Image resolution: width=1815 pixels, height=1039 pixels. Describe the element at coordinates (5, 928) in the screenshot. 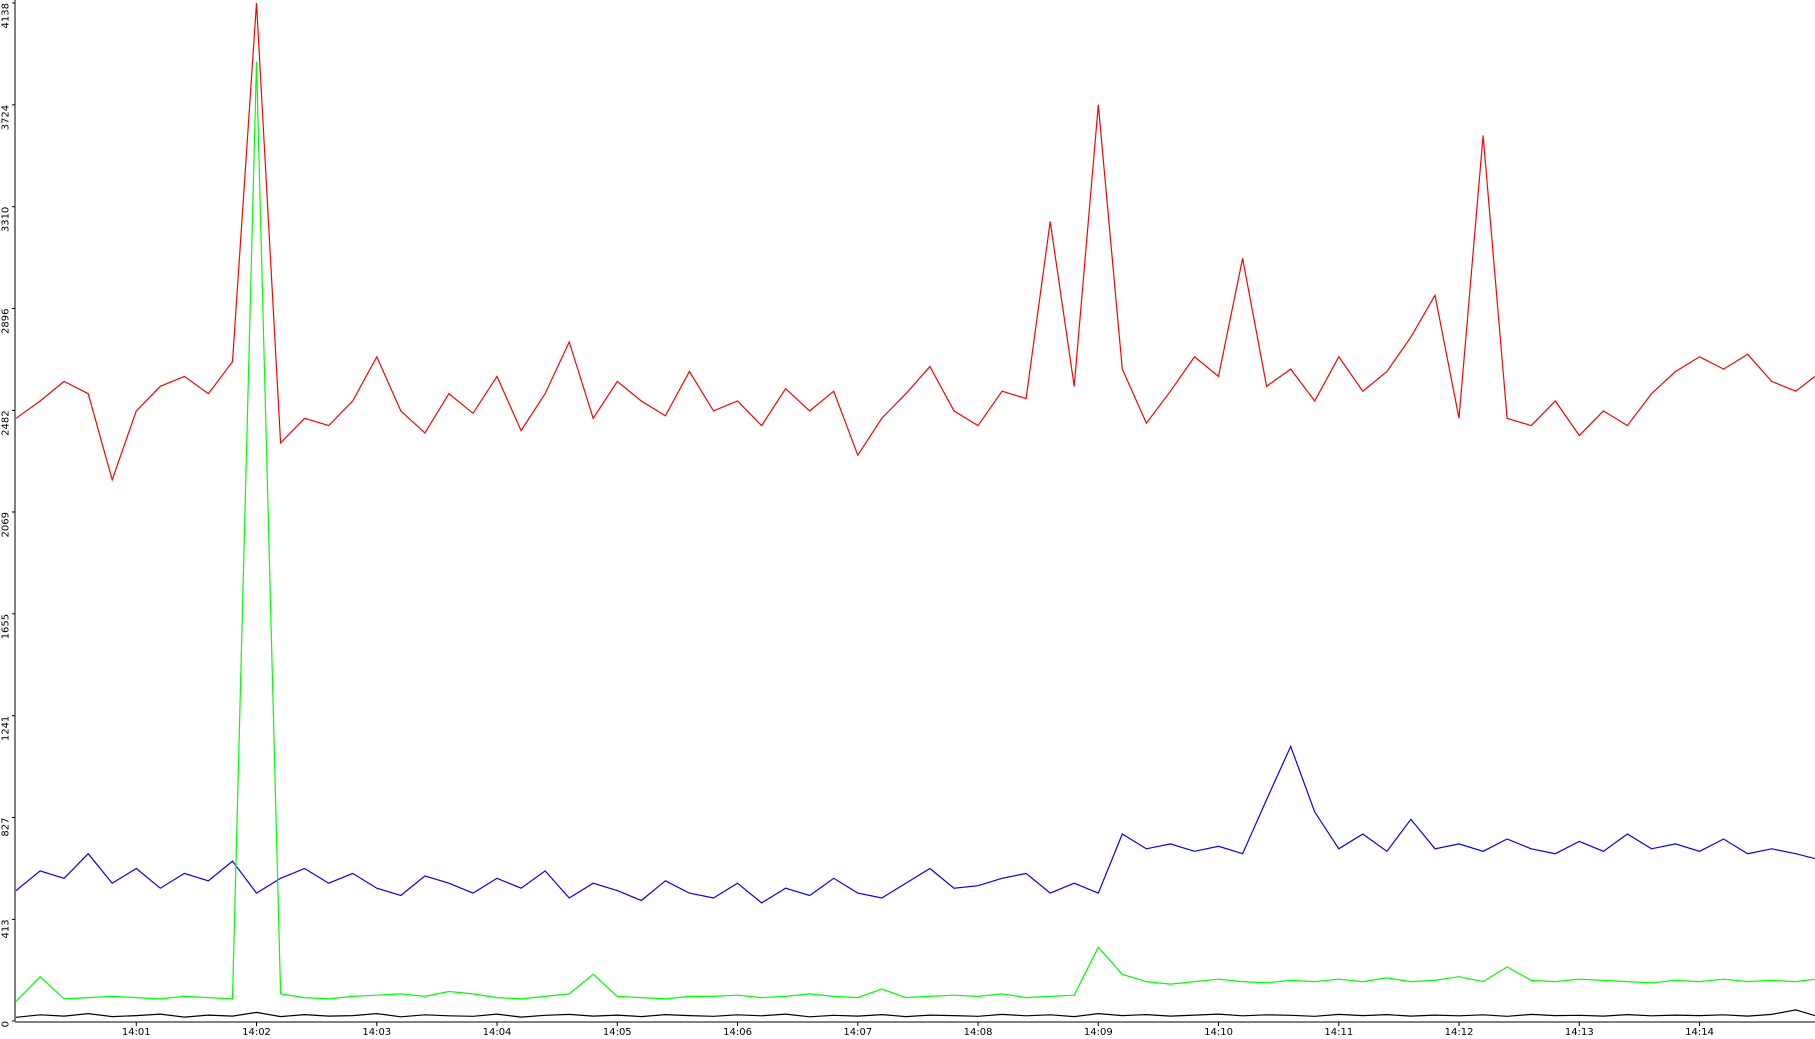

I see `y-tick-label: 413` at that location.